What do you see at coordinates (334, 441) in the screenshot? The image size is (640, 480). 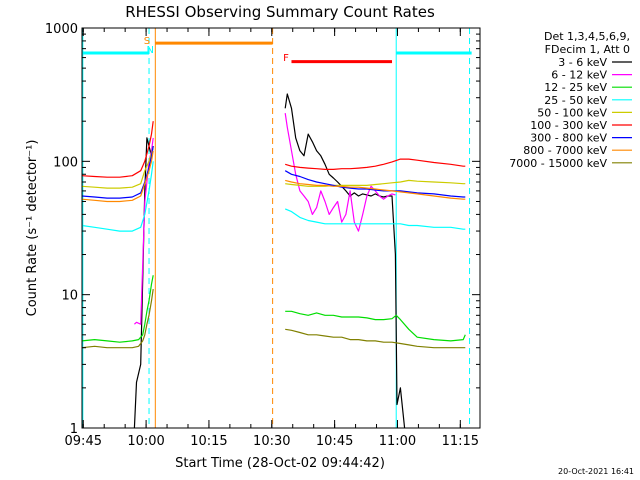 I see `x-tick-label-4: 10:45` at bounding box center [334, 441].